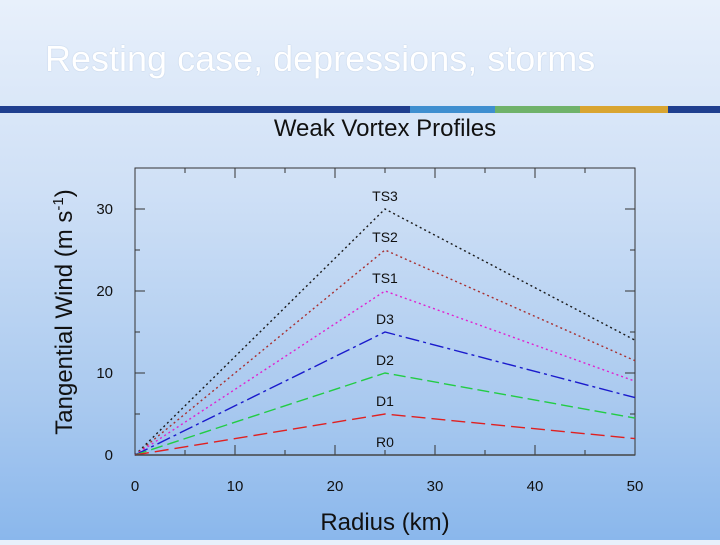 The height and width of the screenshot is (545, 720). What do you see at coordinates (104, 209) in the screenshot?
I see `y-tick-label: 30` at bounding box center [104, 209].